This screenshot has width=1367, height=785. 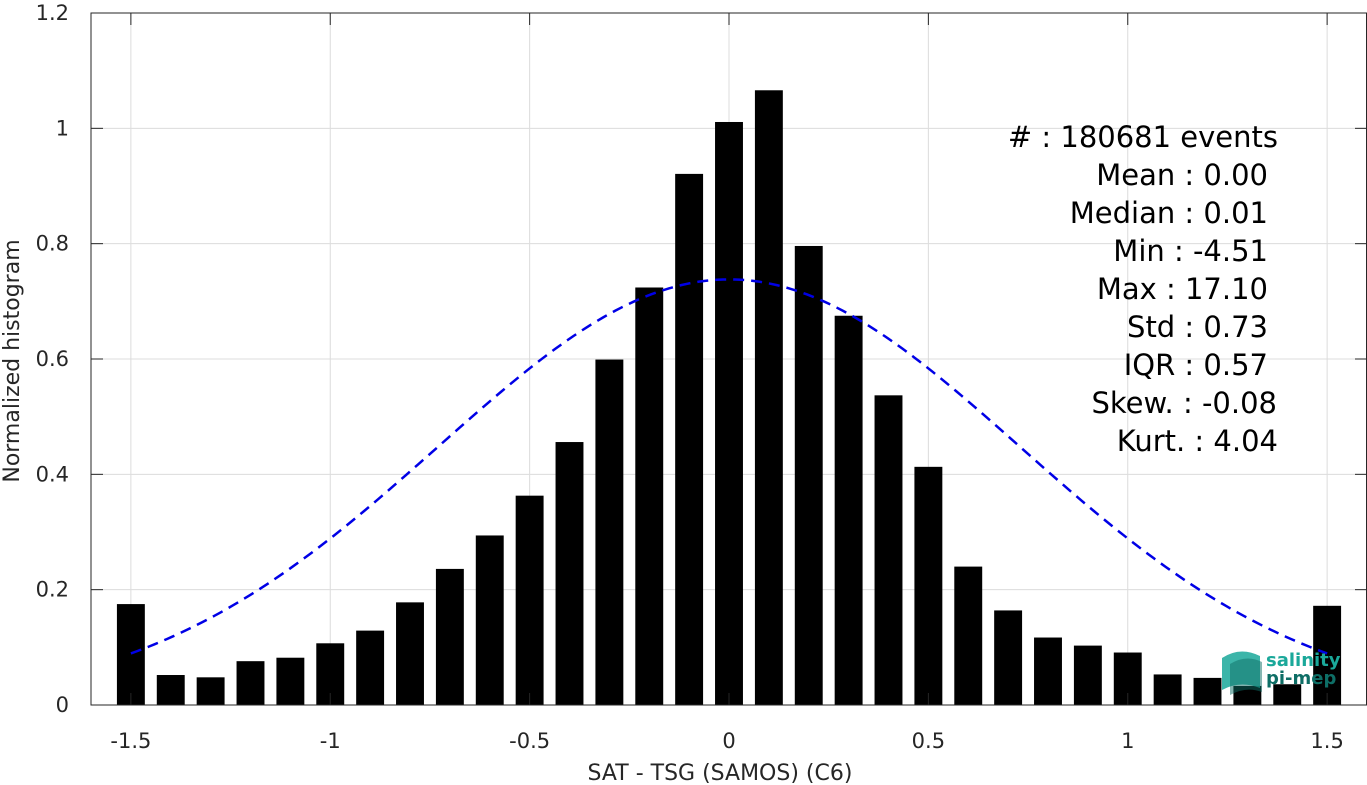 What do you see at coordinates (52, 590) in the screenshot?
I see `y-tick-label: 0.2` at bounding box center [52, 590].